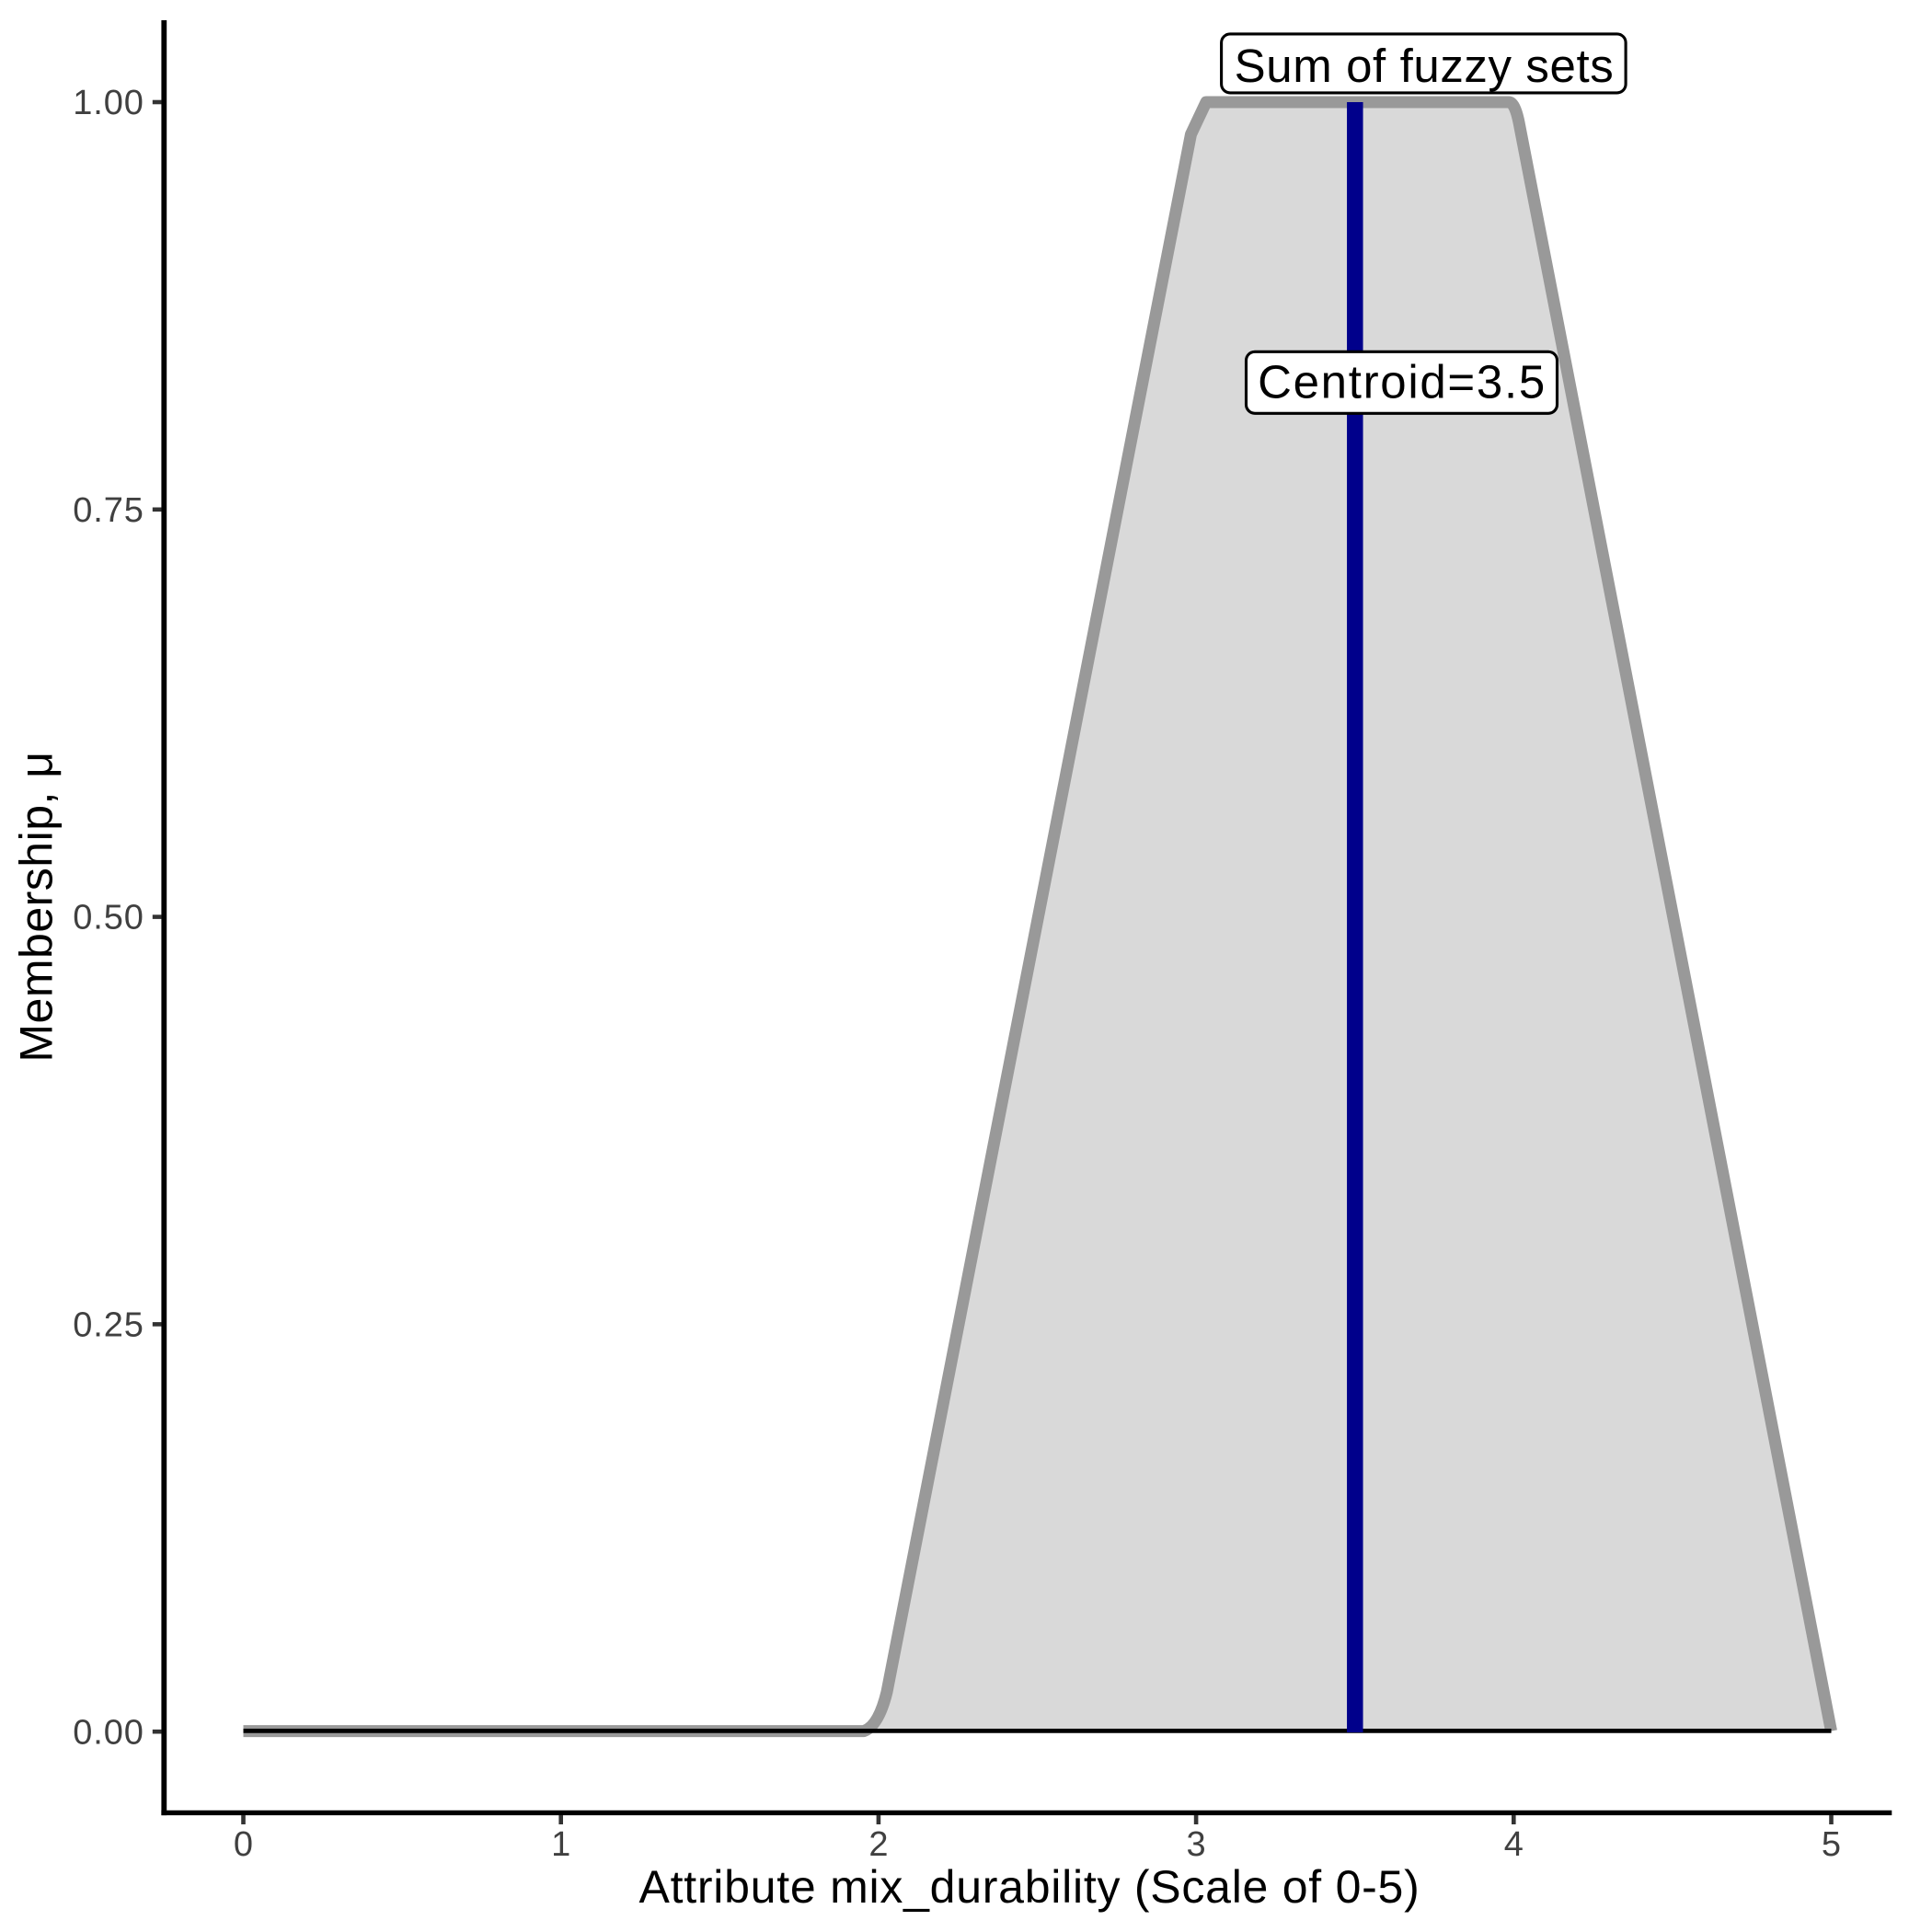  Describe the element at coordinates (1831, 1844) in the screenshot. I see `svg-text: 5` at that location.